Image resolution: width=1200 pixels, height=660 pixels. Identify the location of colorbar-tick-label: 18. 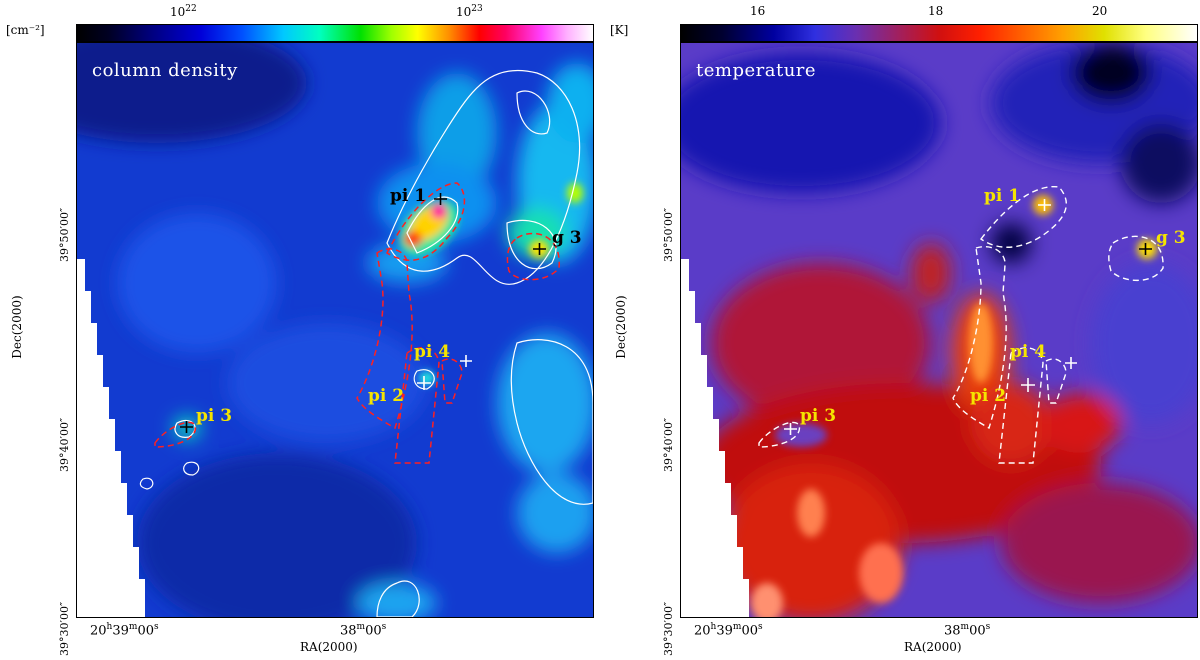
(936, 11).